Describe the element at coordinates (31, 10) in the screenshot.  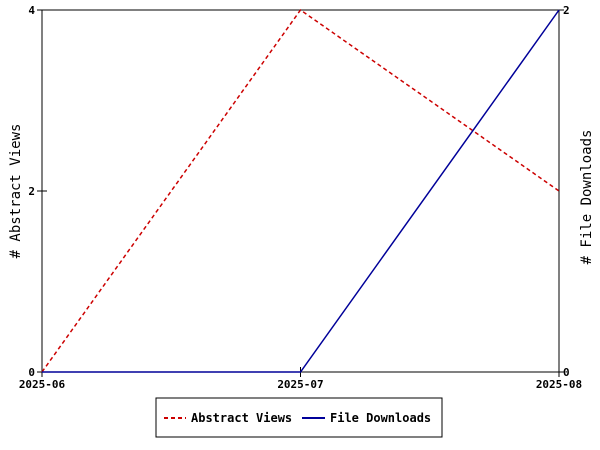
I see `y-left-tick-label: 4` at that location.